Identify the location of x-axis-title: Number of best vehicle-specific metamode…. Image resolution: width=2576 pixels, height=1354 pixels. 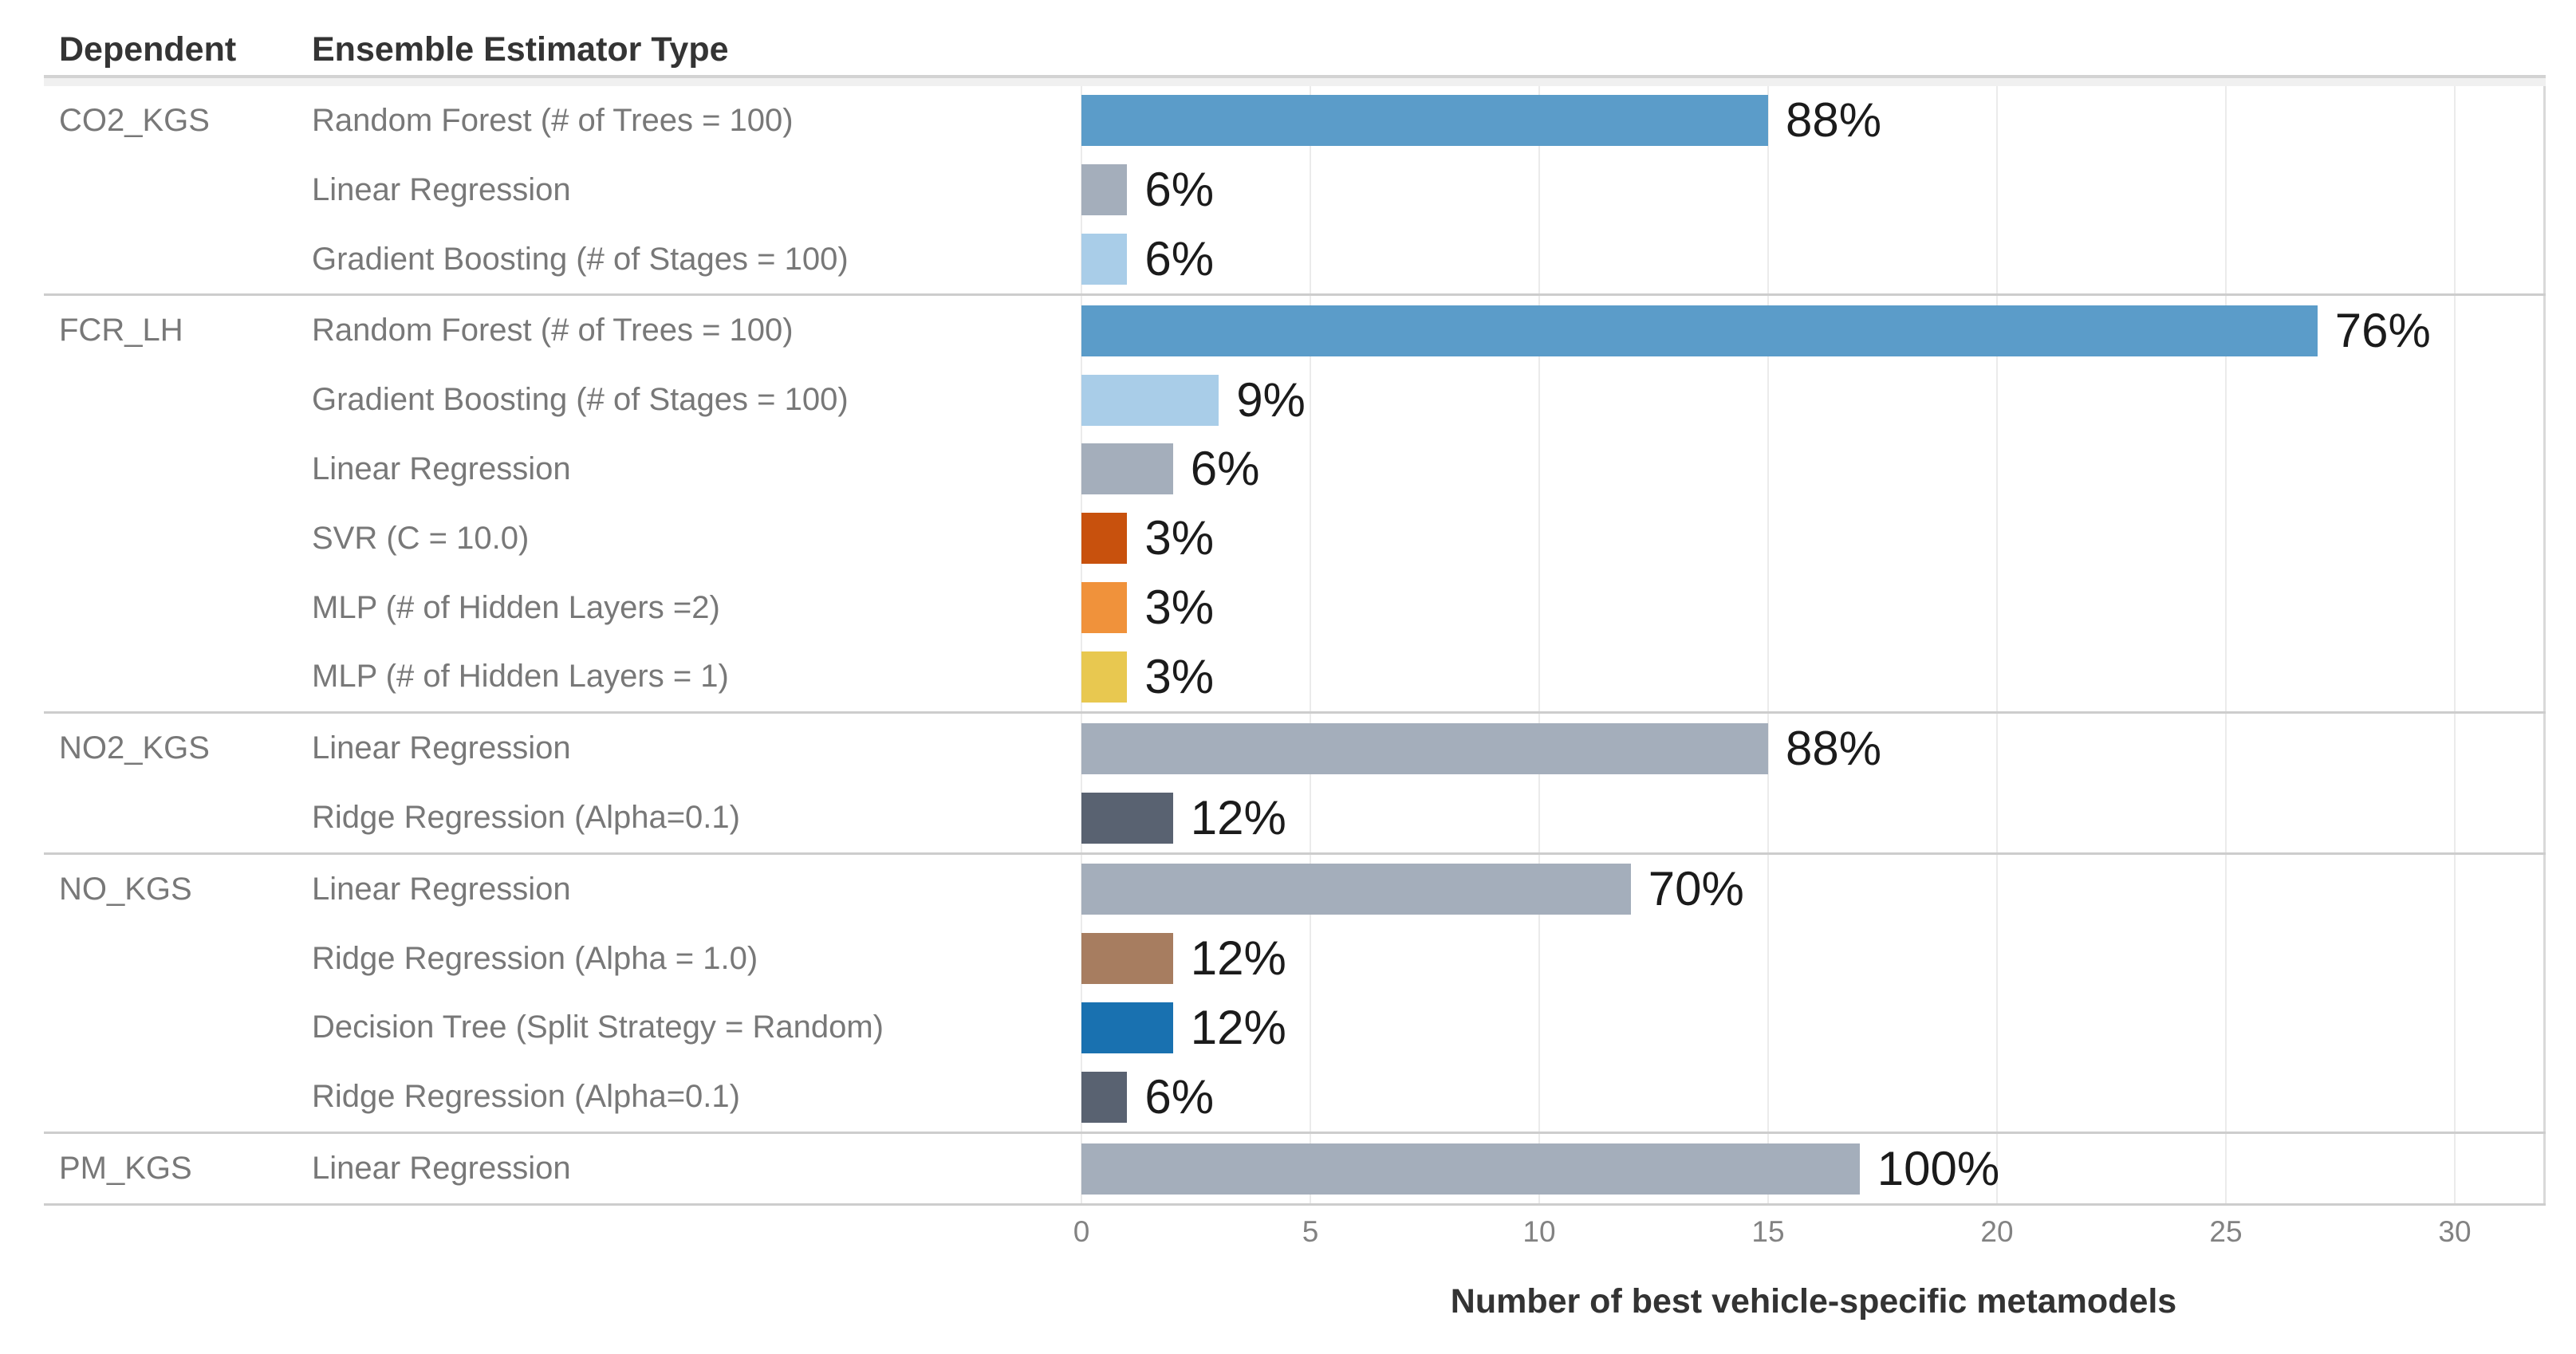
(1813, 1301).